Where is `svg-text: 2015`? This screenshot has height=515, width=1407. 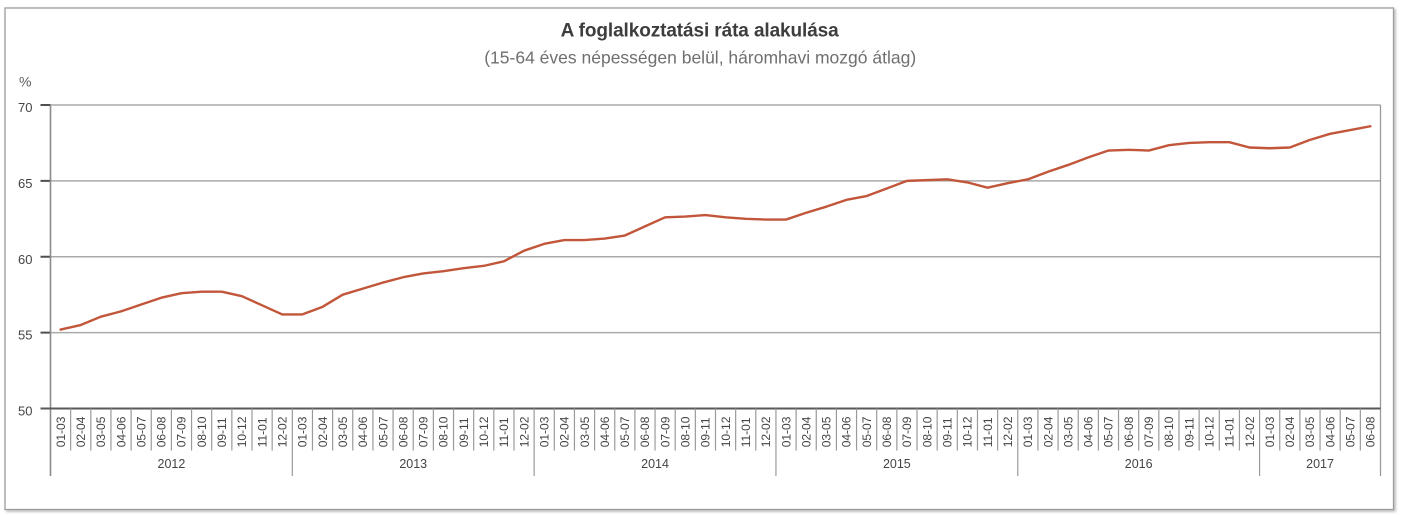 svg-text: 2015 is located at coordinates (897, 464).